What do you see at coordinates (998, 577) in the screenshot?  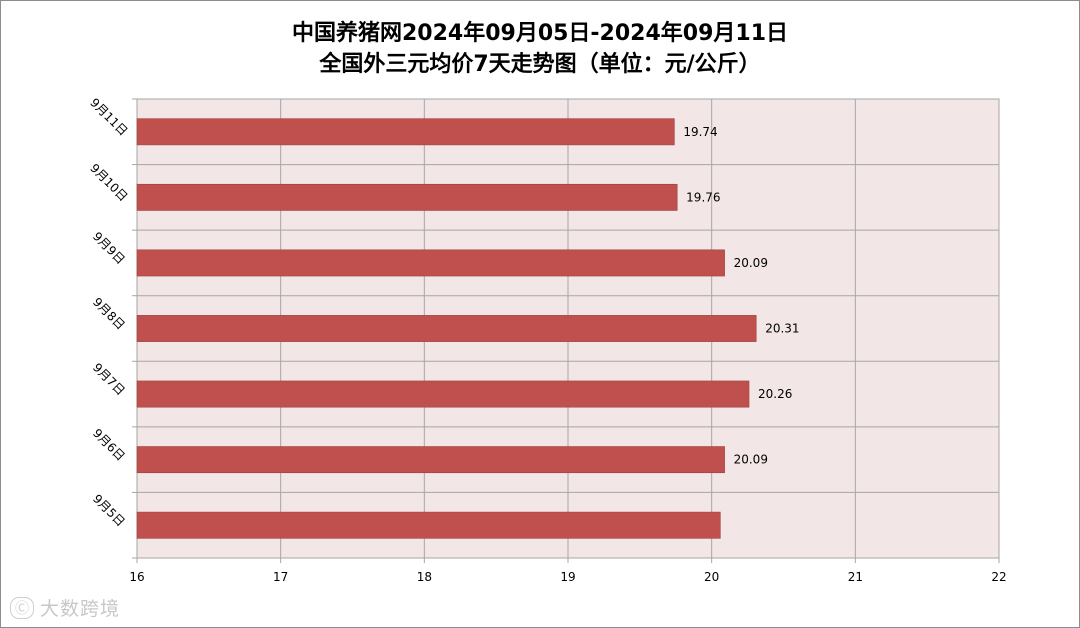 I see `x-tick-label: 22` at bounding box center [998, 577].